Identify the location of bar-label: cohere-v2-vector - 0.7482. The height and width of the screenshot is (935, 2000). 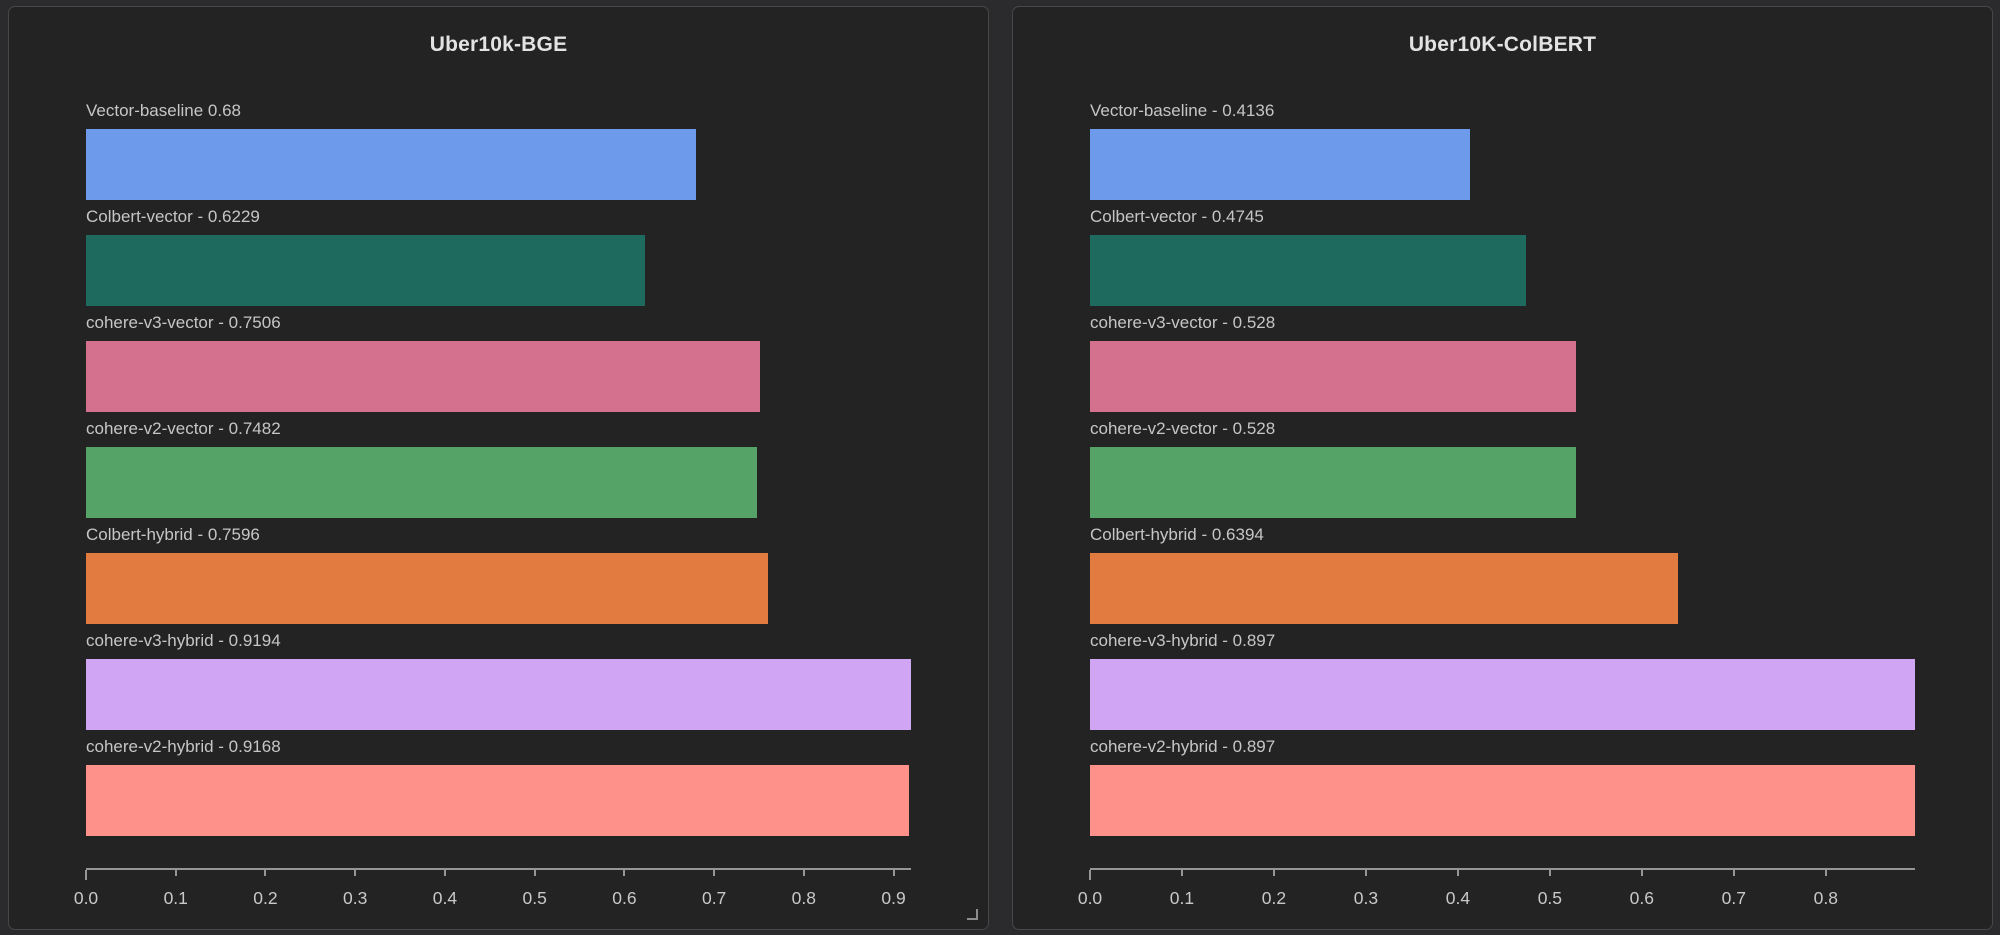
(183, 428).